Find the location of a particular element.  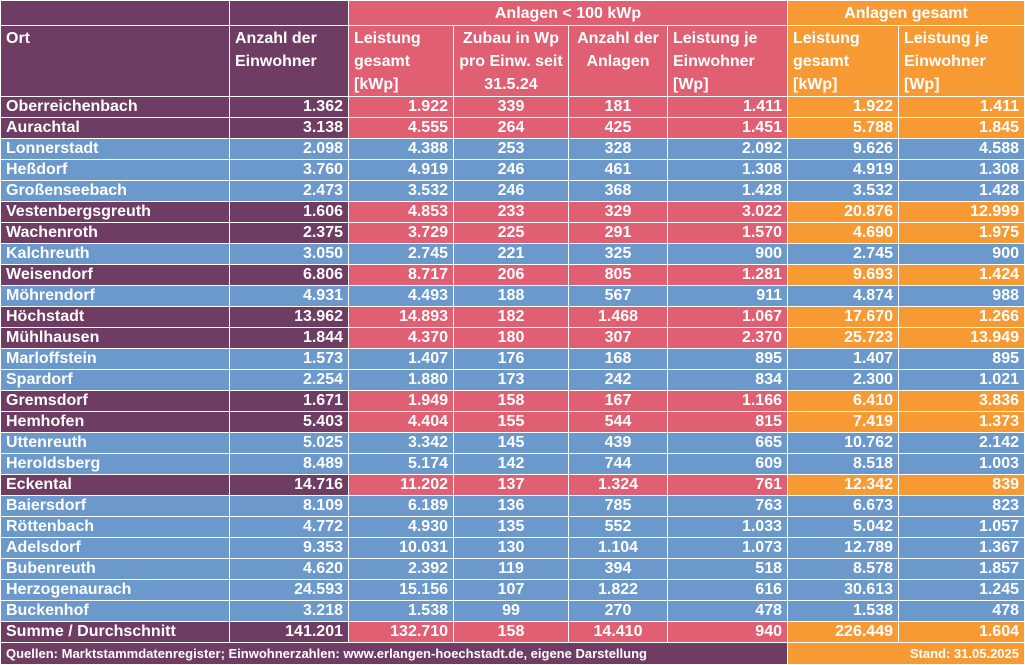

leistung-je-cell: 1.067 is located at coordinates (728, 317).